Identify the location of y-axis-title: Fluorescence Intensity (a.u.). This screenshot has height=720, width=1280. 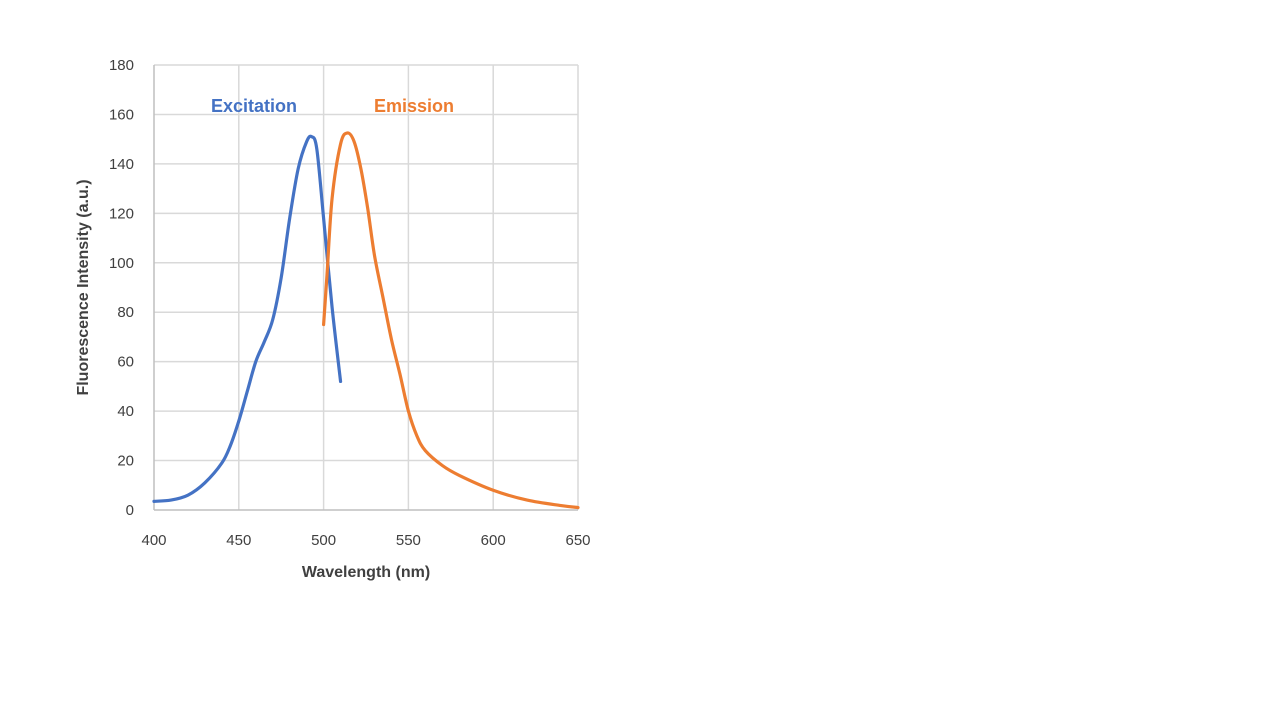
(83, 287).